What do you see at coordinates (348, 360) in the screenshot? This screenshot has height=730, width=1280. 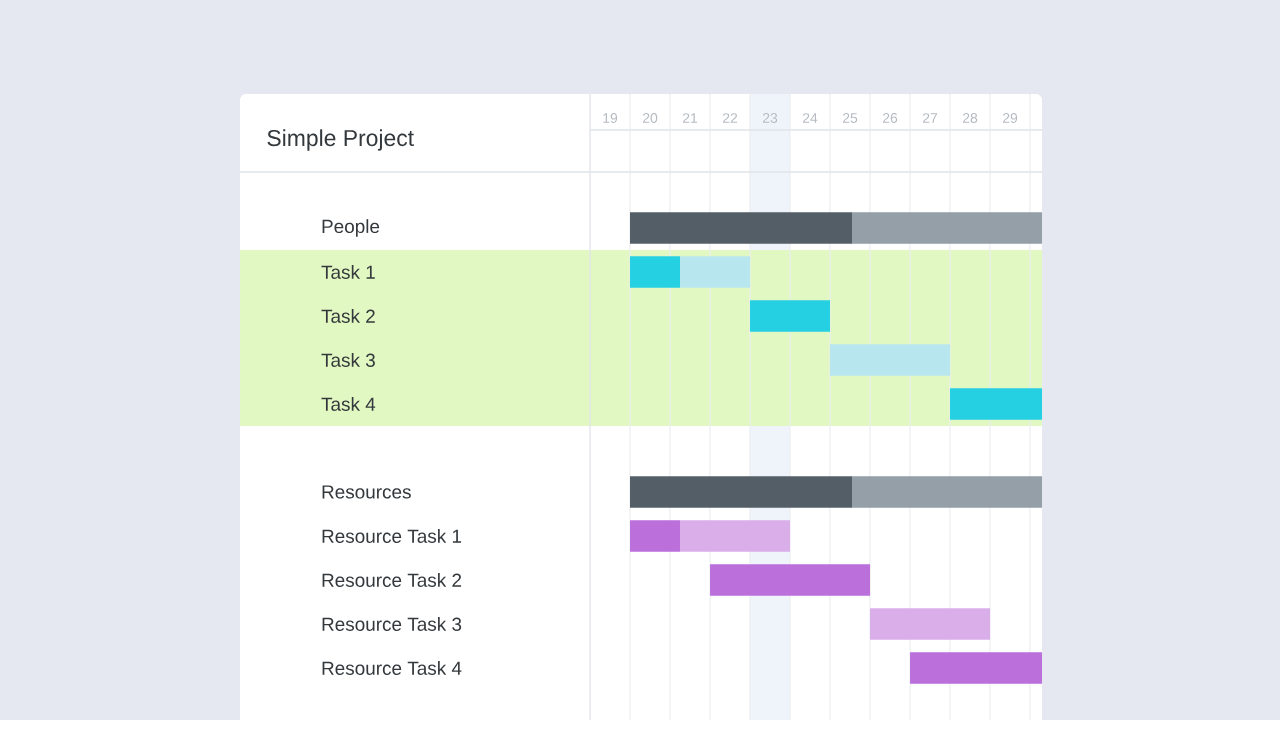 I see `y-tick-label: Task 3` at bounding box center [348, 360].